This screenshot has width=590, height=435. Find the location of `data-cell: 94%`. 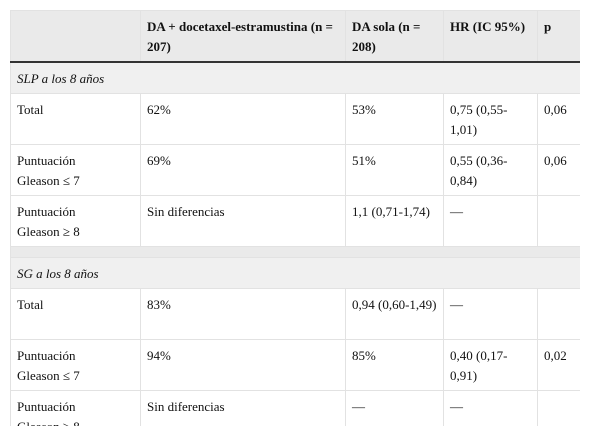

data-cell: 94% is located at coordinates (243, 365).